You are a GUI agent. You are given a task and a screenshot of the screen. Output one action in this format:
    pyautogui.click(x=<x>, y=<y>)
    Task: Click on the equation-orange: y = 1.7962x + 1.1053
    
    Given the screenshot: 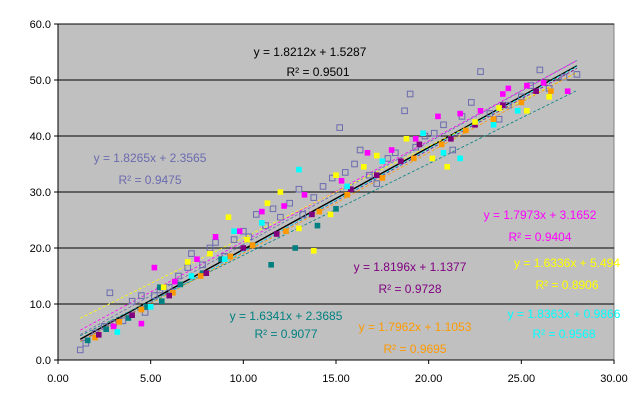 What is the action you would take?
    pyautogui.click(x=415, y=327)
    